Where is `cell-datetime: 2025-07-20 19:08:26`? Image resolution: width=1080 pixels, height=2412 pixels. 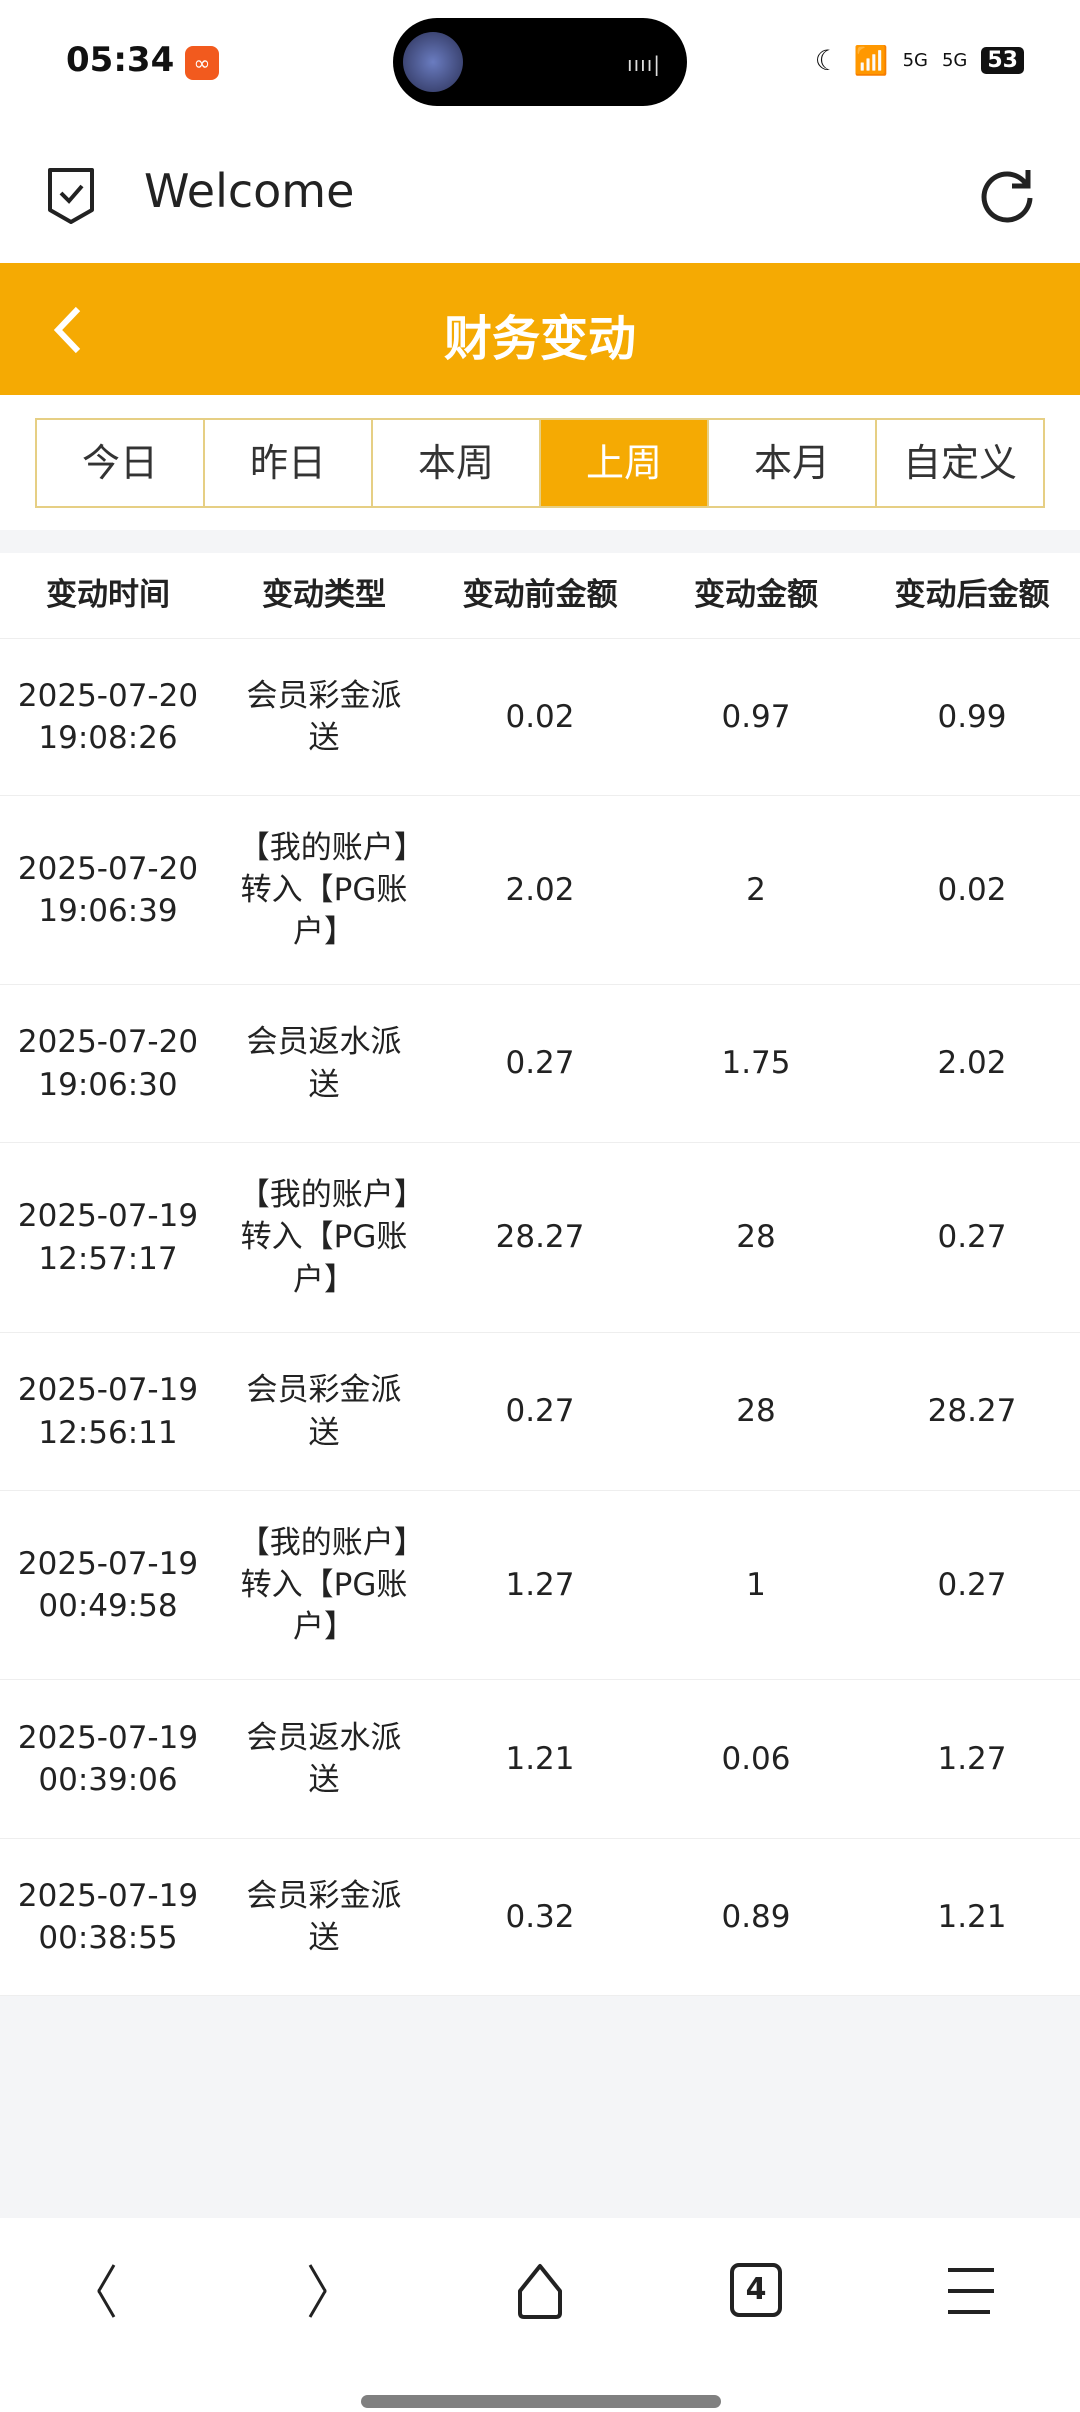
cell-datetime: 2025-07-20 19:08:26 is located at coordinates (108, 717).